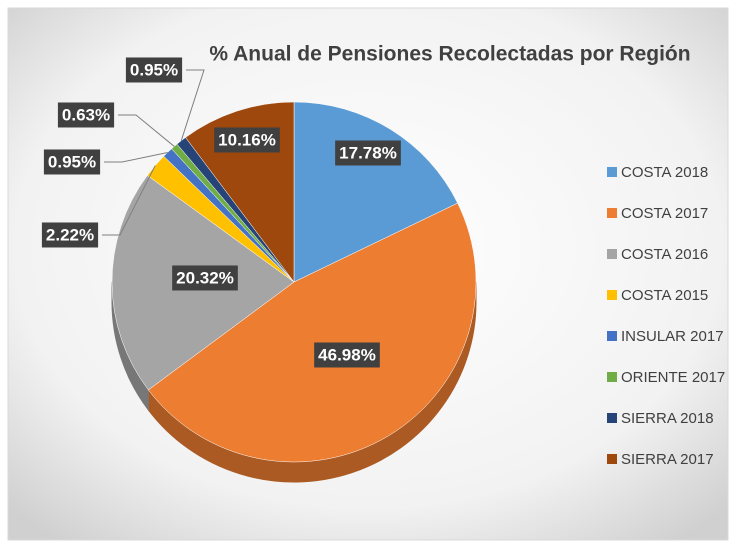 The height and width of the screenshot is (555, 736). Describe the element at coordinates (664, 213) in the screenshot. I see `legend-label: COSTA 2017` at that location.